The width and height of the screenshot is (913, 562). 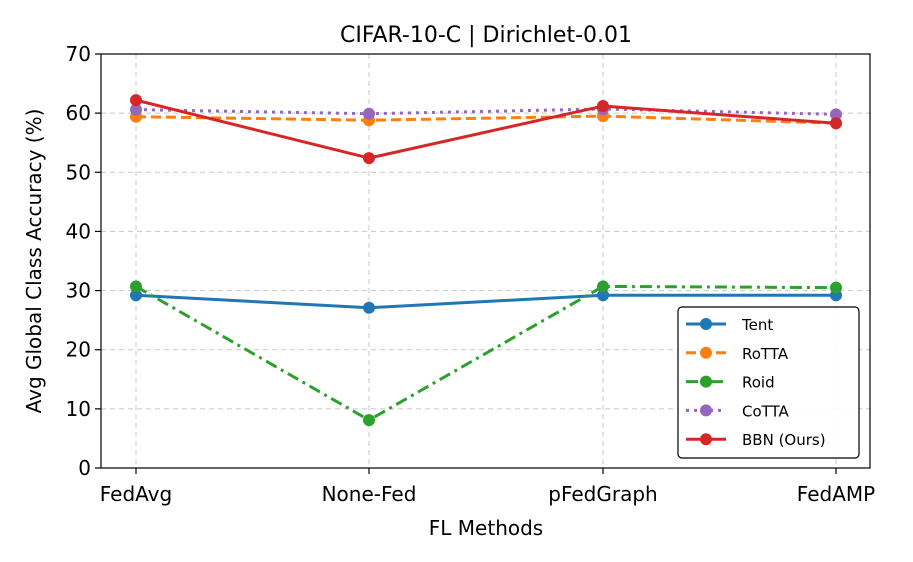 What do you see at coordinates (757, 325) in the screenshot?
I see `legend-label: Tent` at bounding box center [757, 325].